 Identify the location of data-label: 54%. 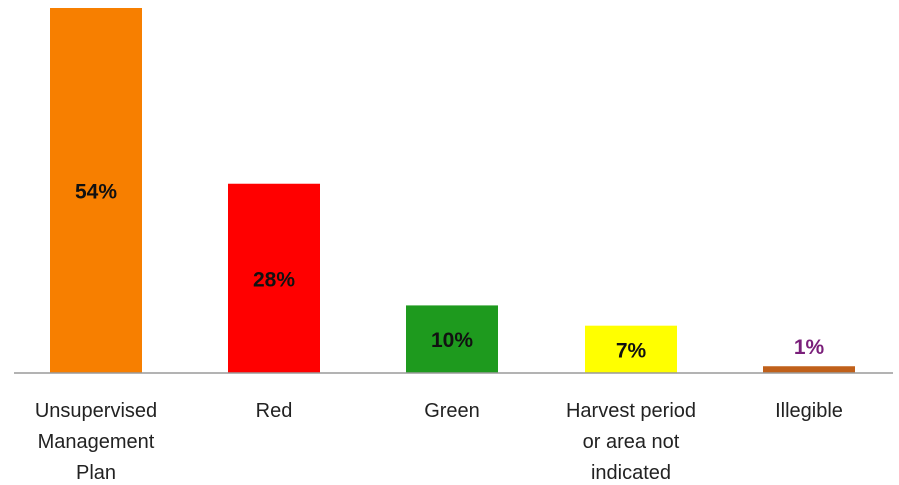
(96, 192).